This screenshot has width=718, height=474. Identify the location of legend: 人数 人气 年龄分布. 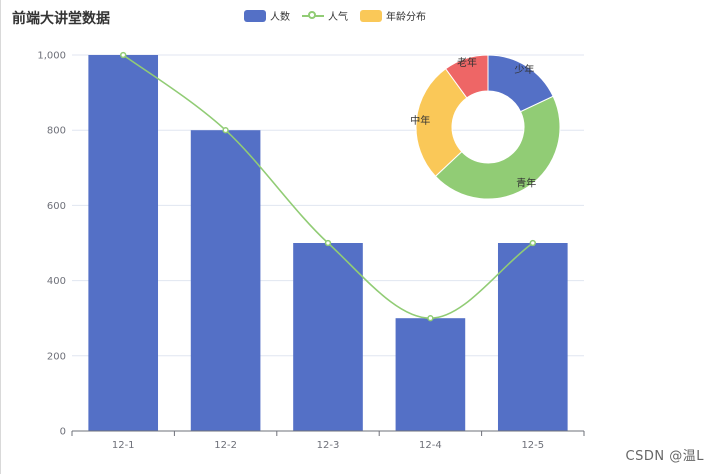
(335, 15).